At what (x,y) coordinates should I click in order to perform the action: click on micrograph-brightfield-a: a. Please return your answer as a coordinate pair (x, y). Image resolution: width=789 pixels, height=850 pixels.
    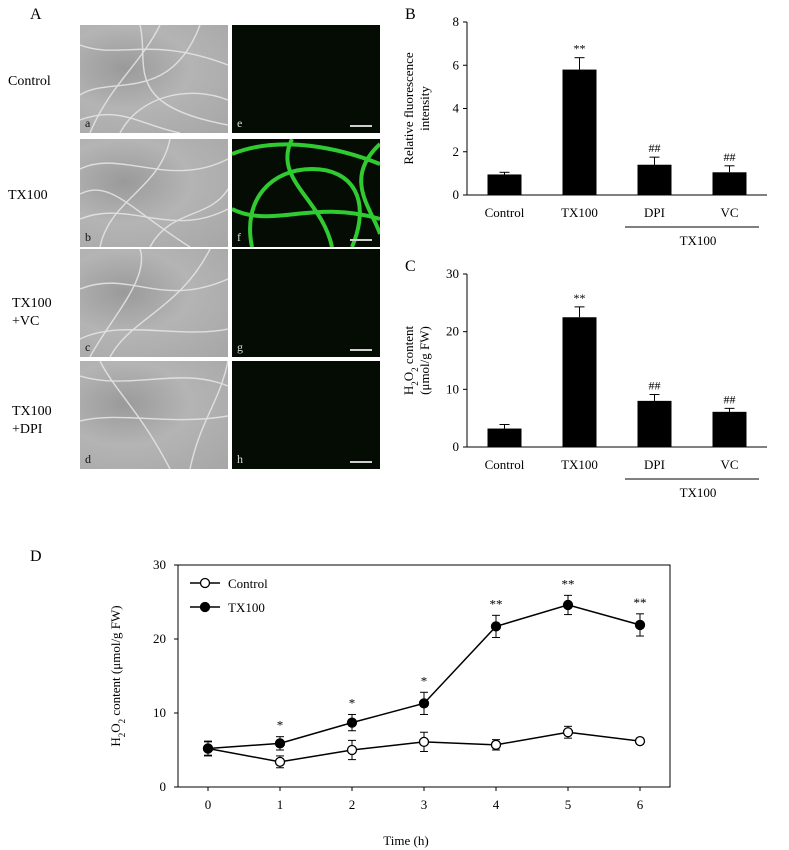
    Looking at the image, I should click on (154, 79).